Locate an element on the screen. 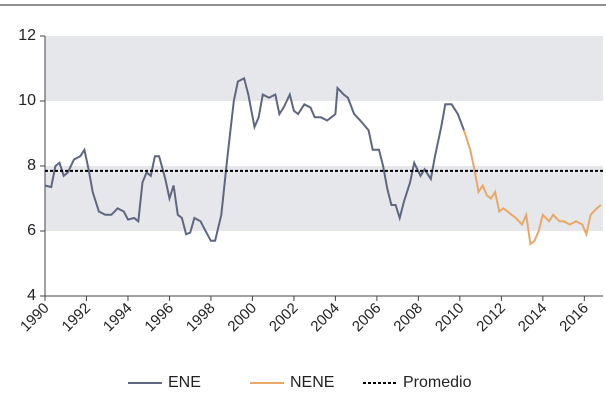 Image resolution: width=606 pixels, height=411 pixels. y-tick-label: 8 is located at coordinates (31, 165).